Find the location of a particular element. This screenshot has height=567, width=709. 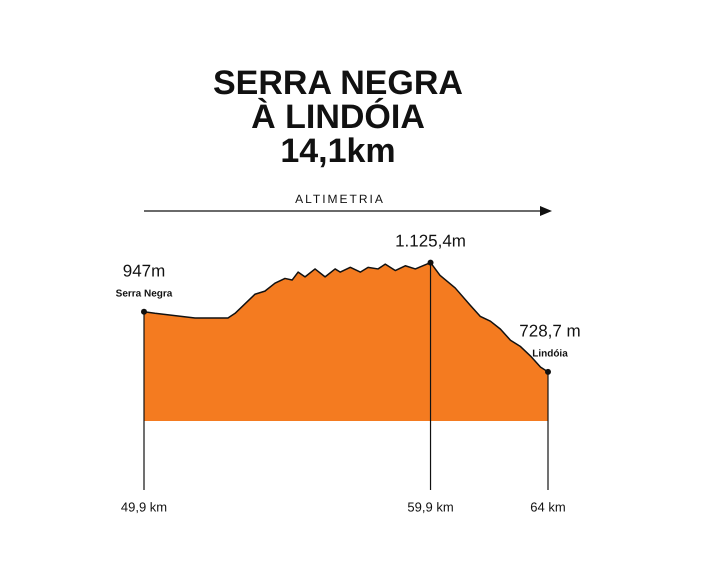

annotation: Lindóia is located at coordinates (550, 354).